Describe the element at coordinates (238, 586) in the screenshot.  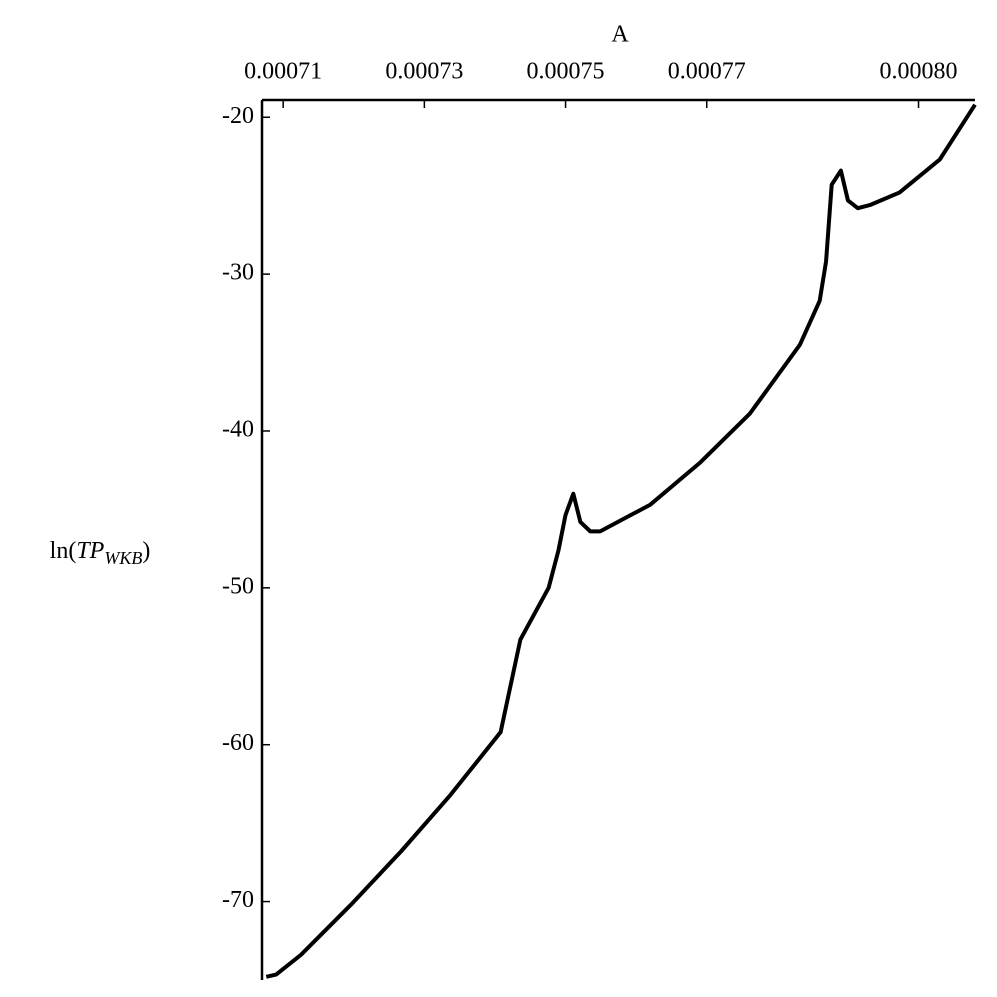
I see `y-tick-label: -50` at that location.